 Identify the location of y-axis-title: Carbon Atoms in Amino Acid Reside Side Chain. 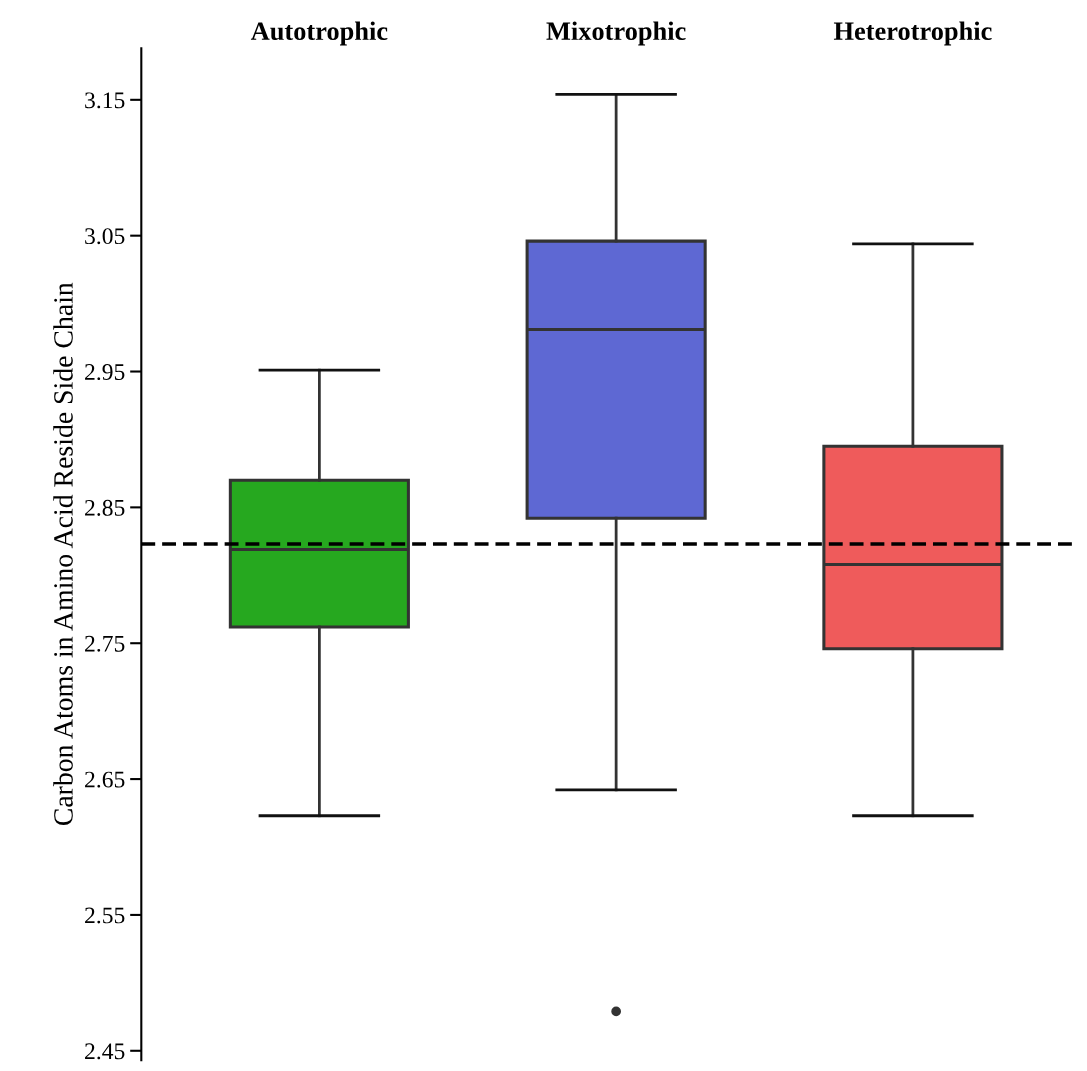
(63, 554).